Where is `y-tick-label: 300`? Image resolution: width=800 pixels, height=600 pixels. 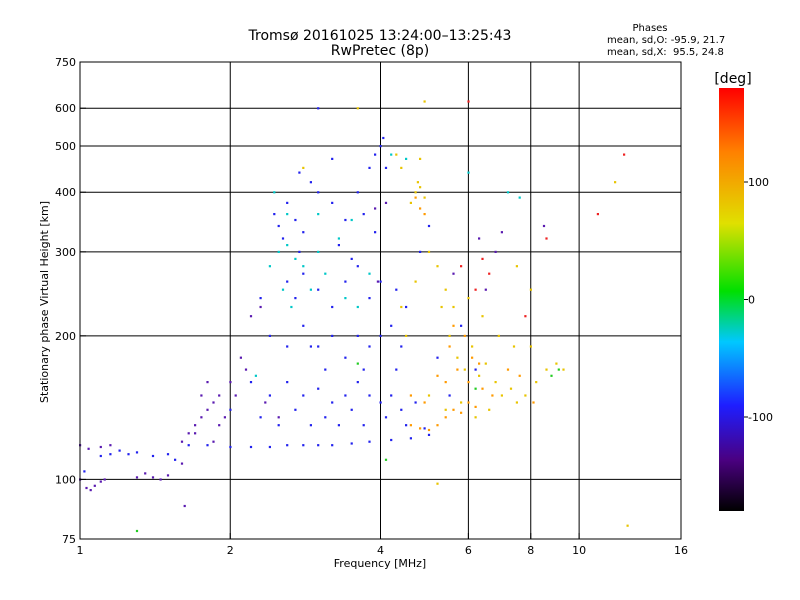 y-tick-label: 300 is located at coordinates (65, 252).